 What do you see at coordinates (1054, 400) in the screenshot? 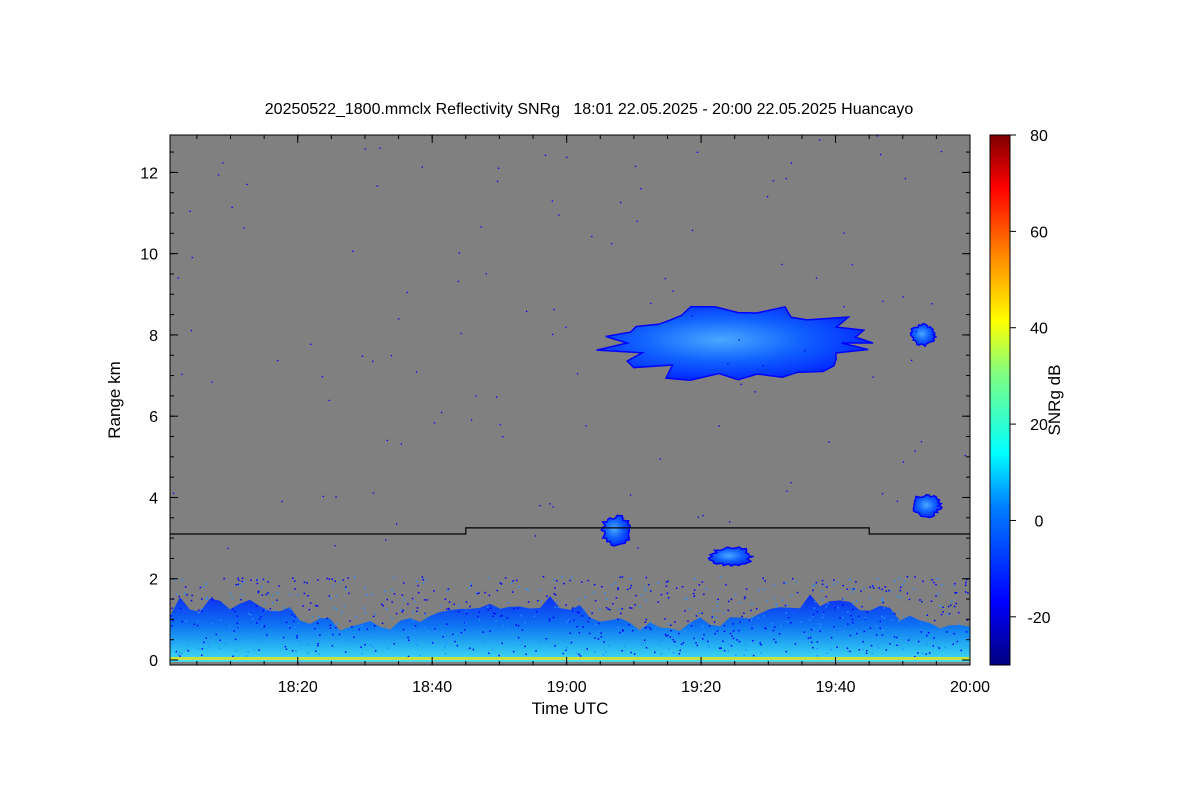
I see `colorbar-label: SNRg dB` at bounding box center [1054, 400].